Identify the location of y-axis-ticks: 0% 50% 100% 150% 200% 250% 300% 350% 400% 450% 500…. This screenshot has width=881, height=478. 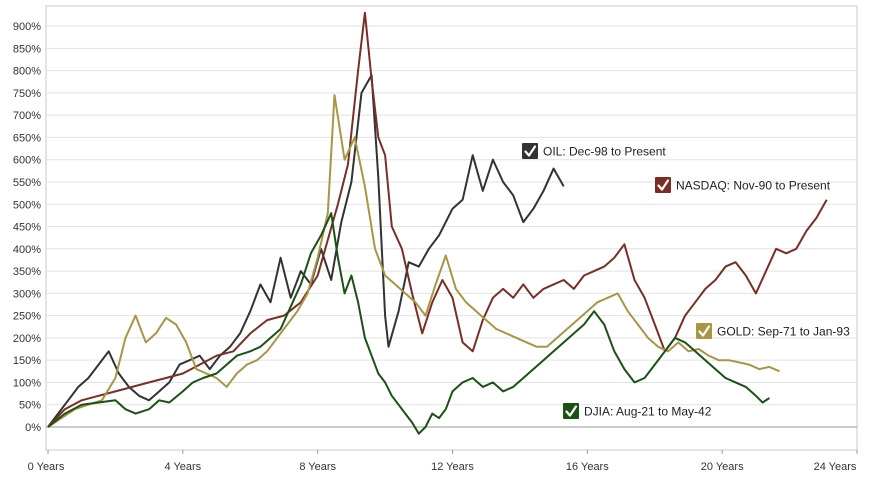
(27, 227).